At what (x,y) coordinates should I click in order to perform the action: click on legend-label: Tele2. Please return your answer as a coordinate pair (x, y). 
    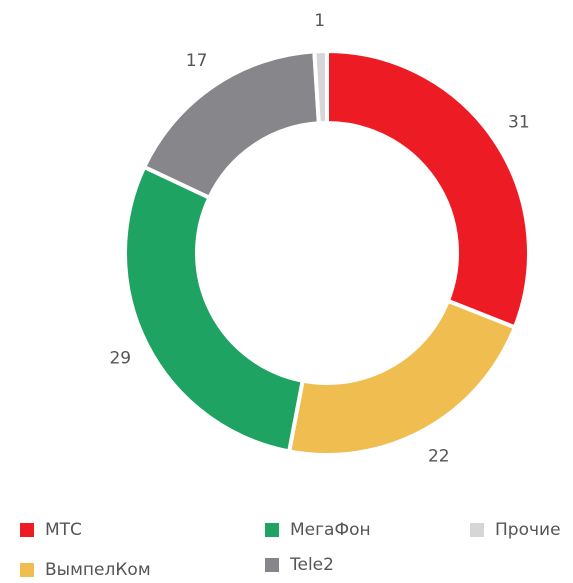
    Looking at the image, I should click on (311, 565).